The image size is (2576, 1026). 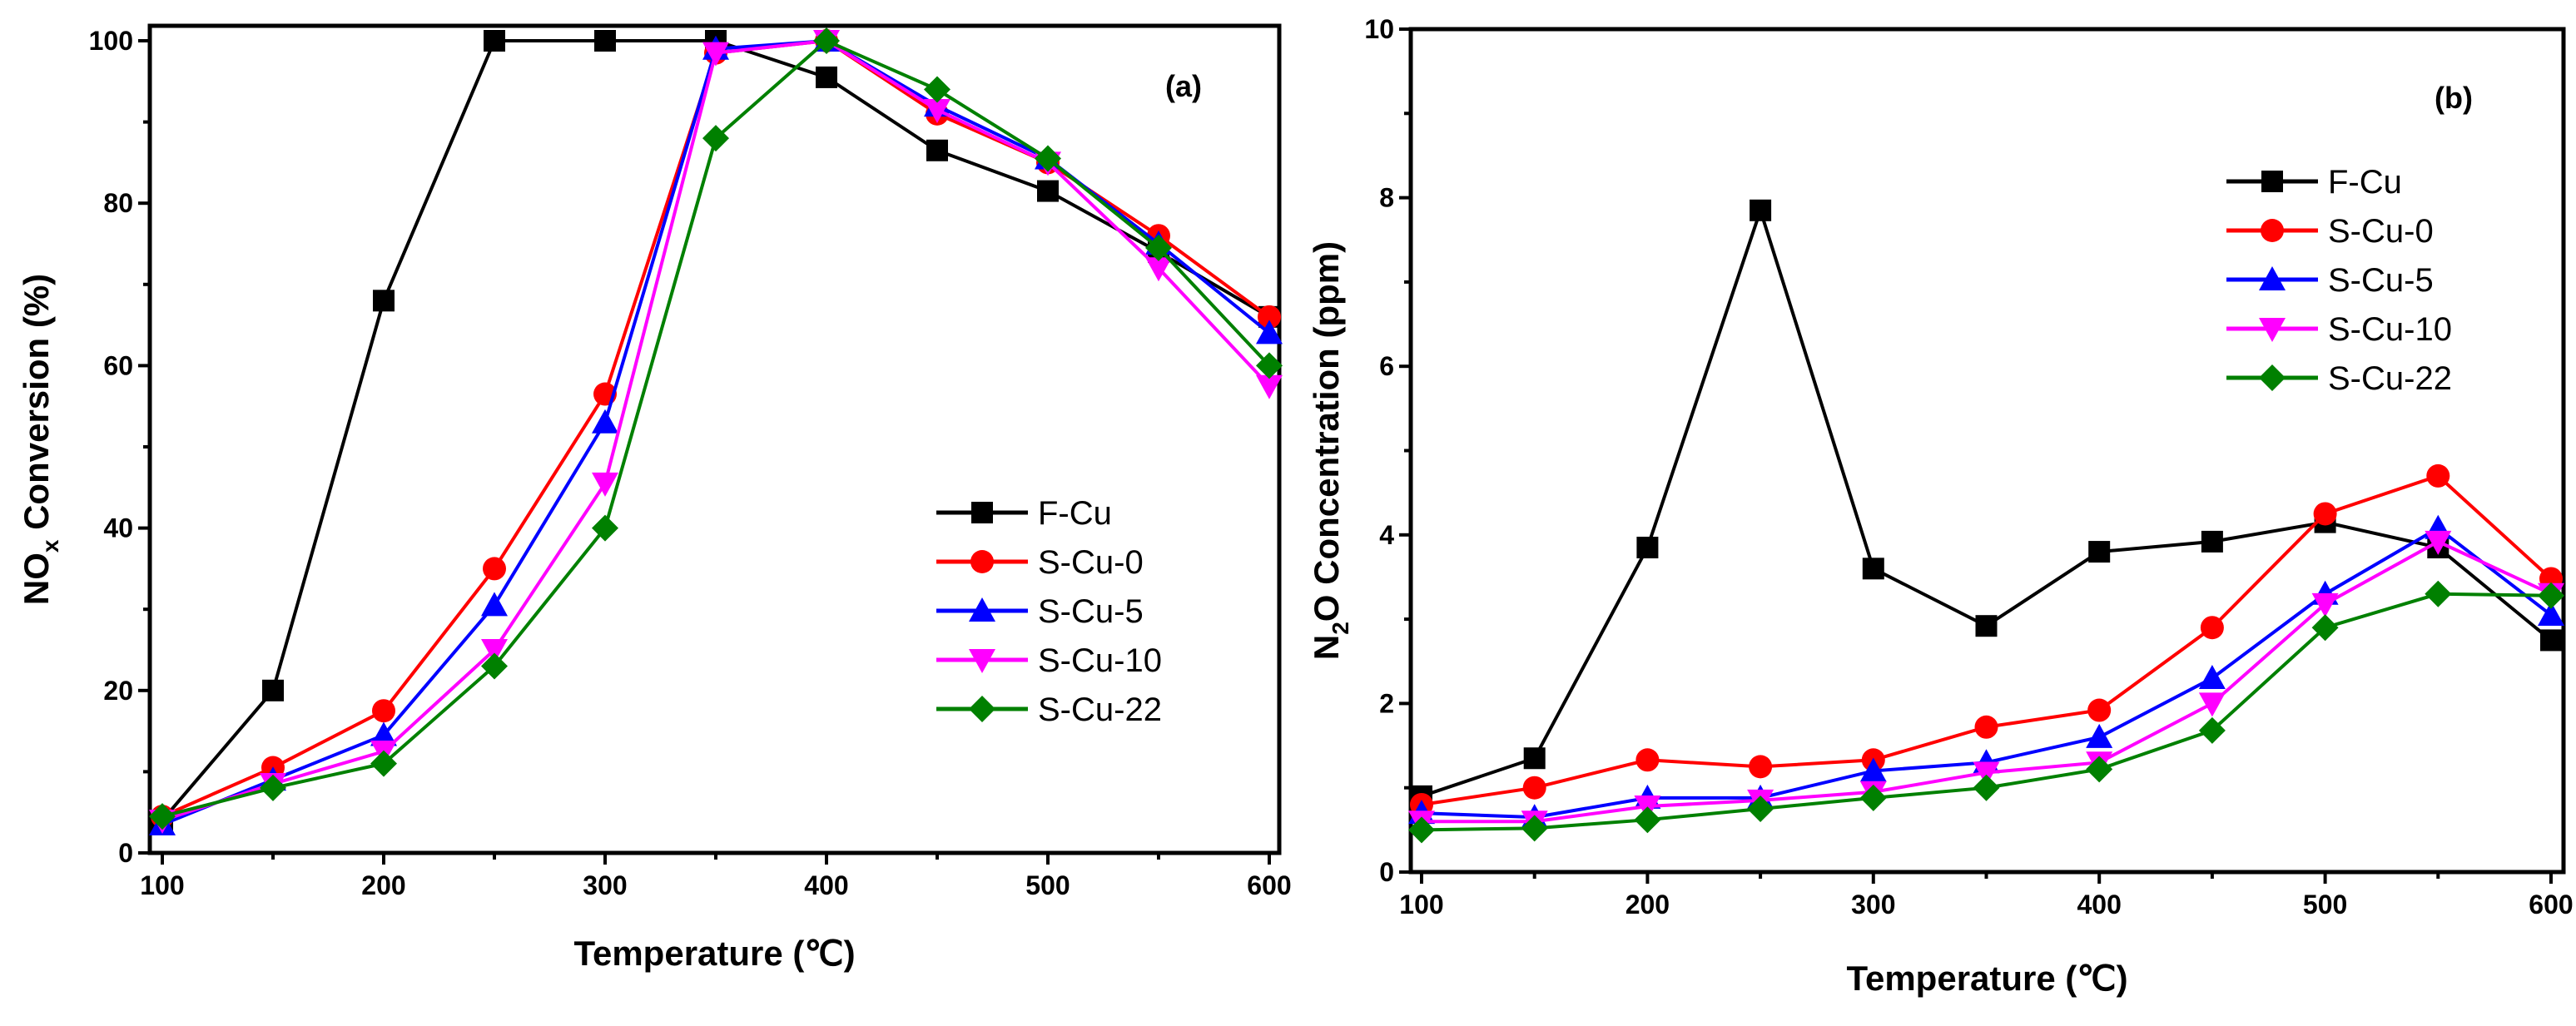 What do you see at coordinates (1386, 198) in the screenshot?
I see `y-tick-label: 8` at bounding box center [1386, 198].